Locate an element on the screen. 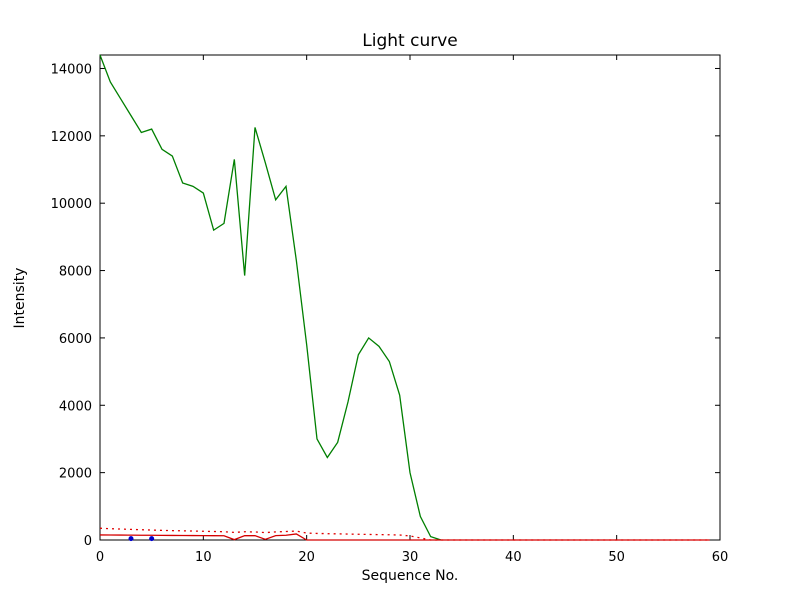 The height and width of the screenshot is (600, 800). x-tick-label: 10 is located at coordinates (203, 557).